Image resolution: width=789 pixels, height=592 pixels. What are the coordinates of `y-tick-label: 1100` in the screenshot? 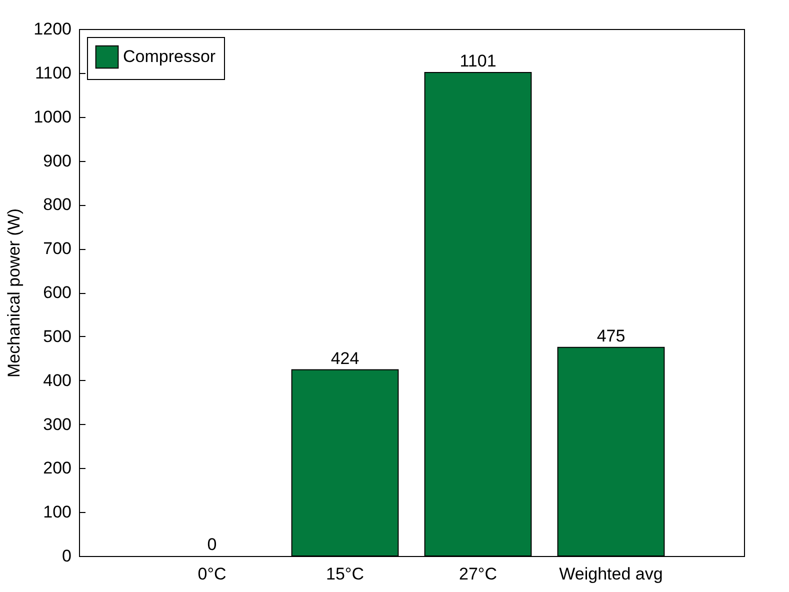 It's located at (53, 72).